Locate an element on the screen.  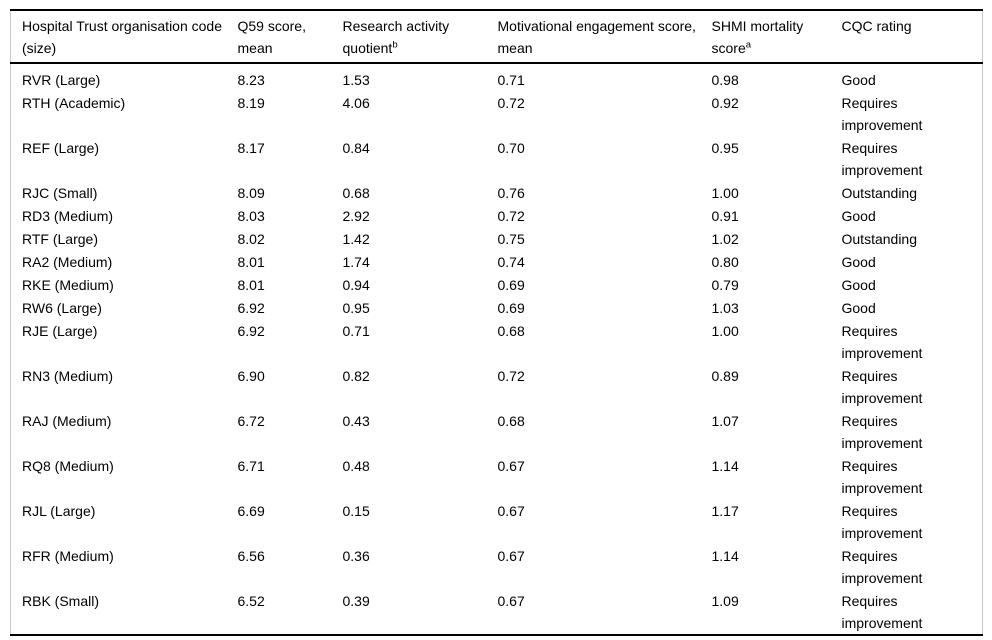
table-row: RKE (Medium) 8.01 0.94 0.69 0.79 Good is located at coordinates (497, 284).